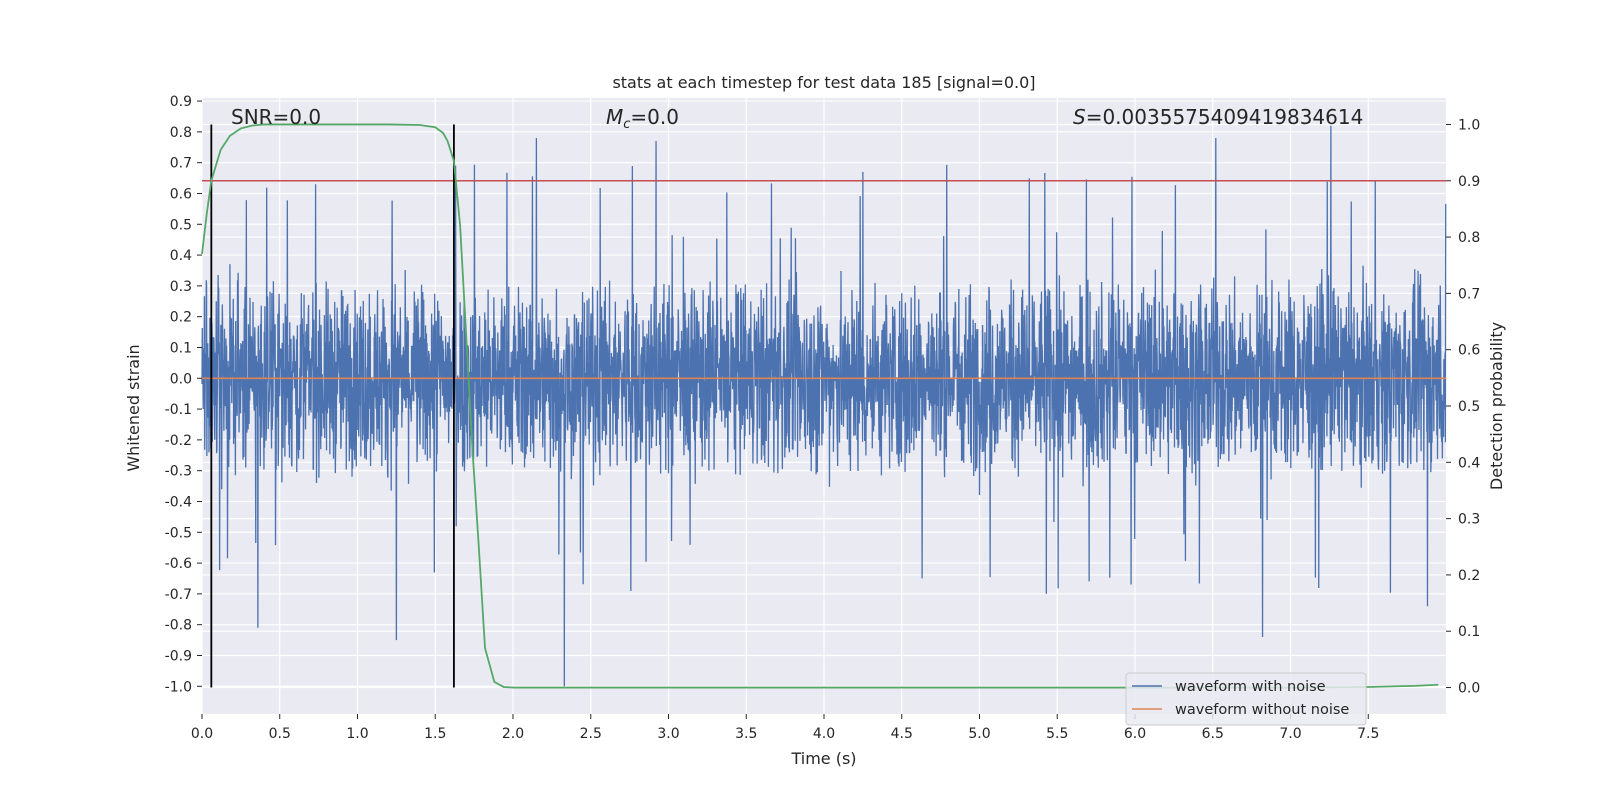 This screenshot has height=800, width=1600. What do you see at coordinates (178, 441) in the screenshot?
I see `y-tick-label-11: -0.2` at bounding box center [178, 441].